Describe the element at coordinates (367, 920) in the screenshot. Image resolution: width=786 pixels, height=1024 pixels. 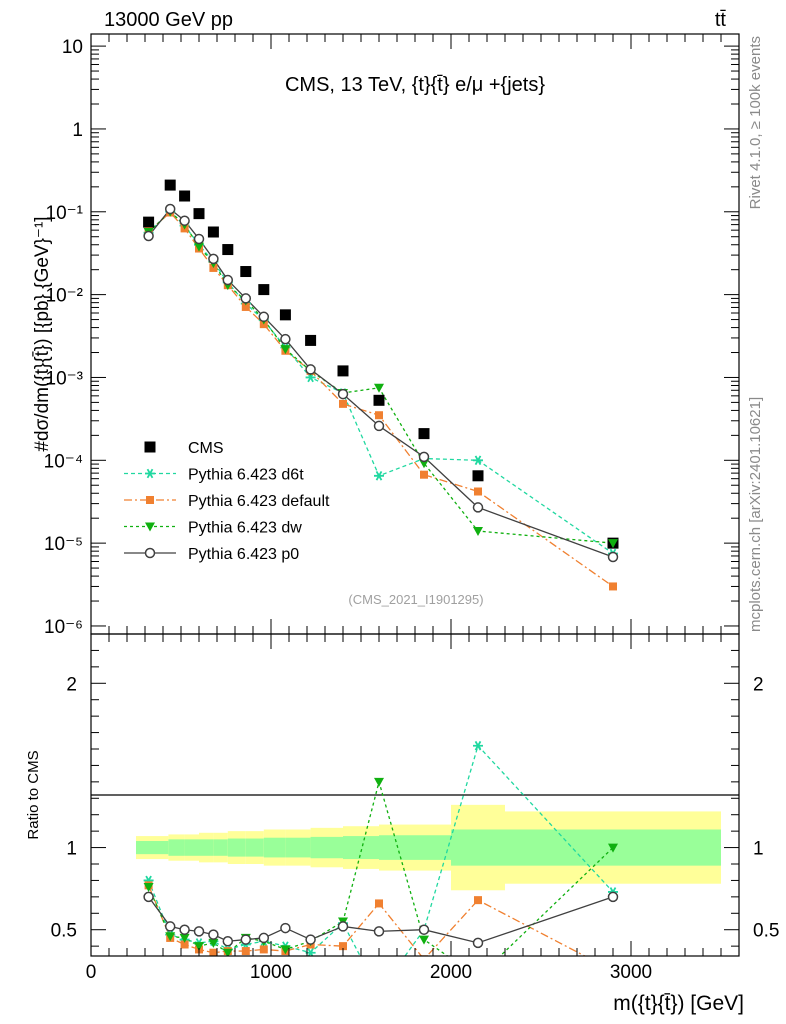
I see `ratio-series-line` at that location.